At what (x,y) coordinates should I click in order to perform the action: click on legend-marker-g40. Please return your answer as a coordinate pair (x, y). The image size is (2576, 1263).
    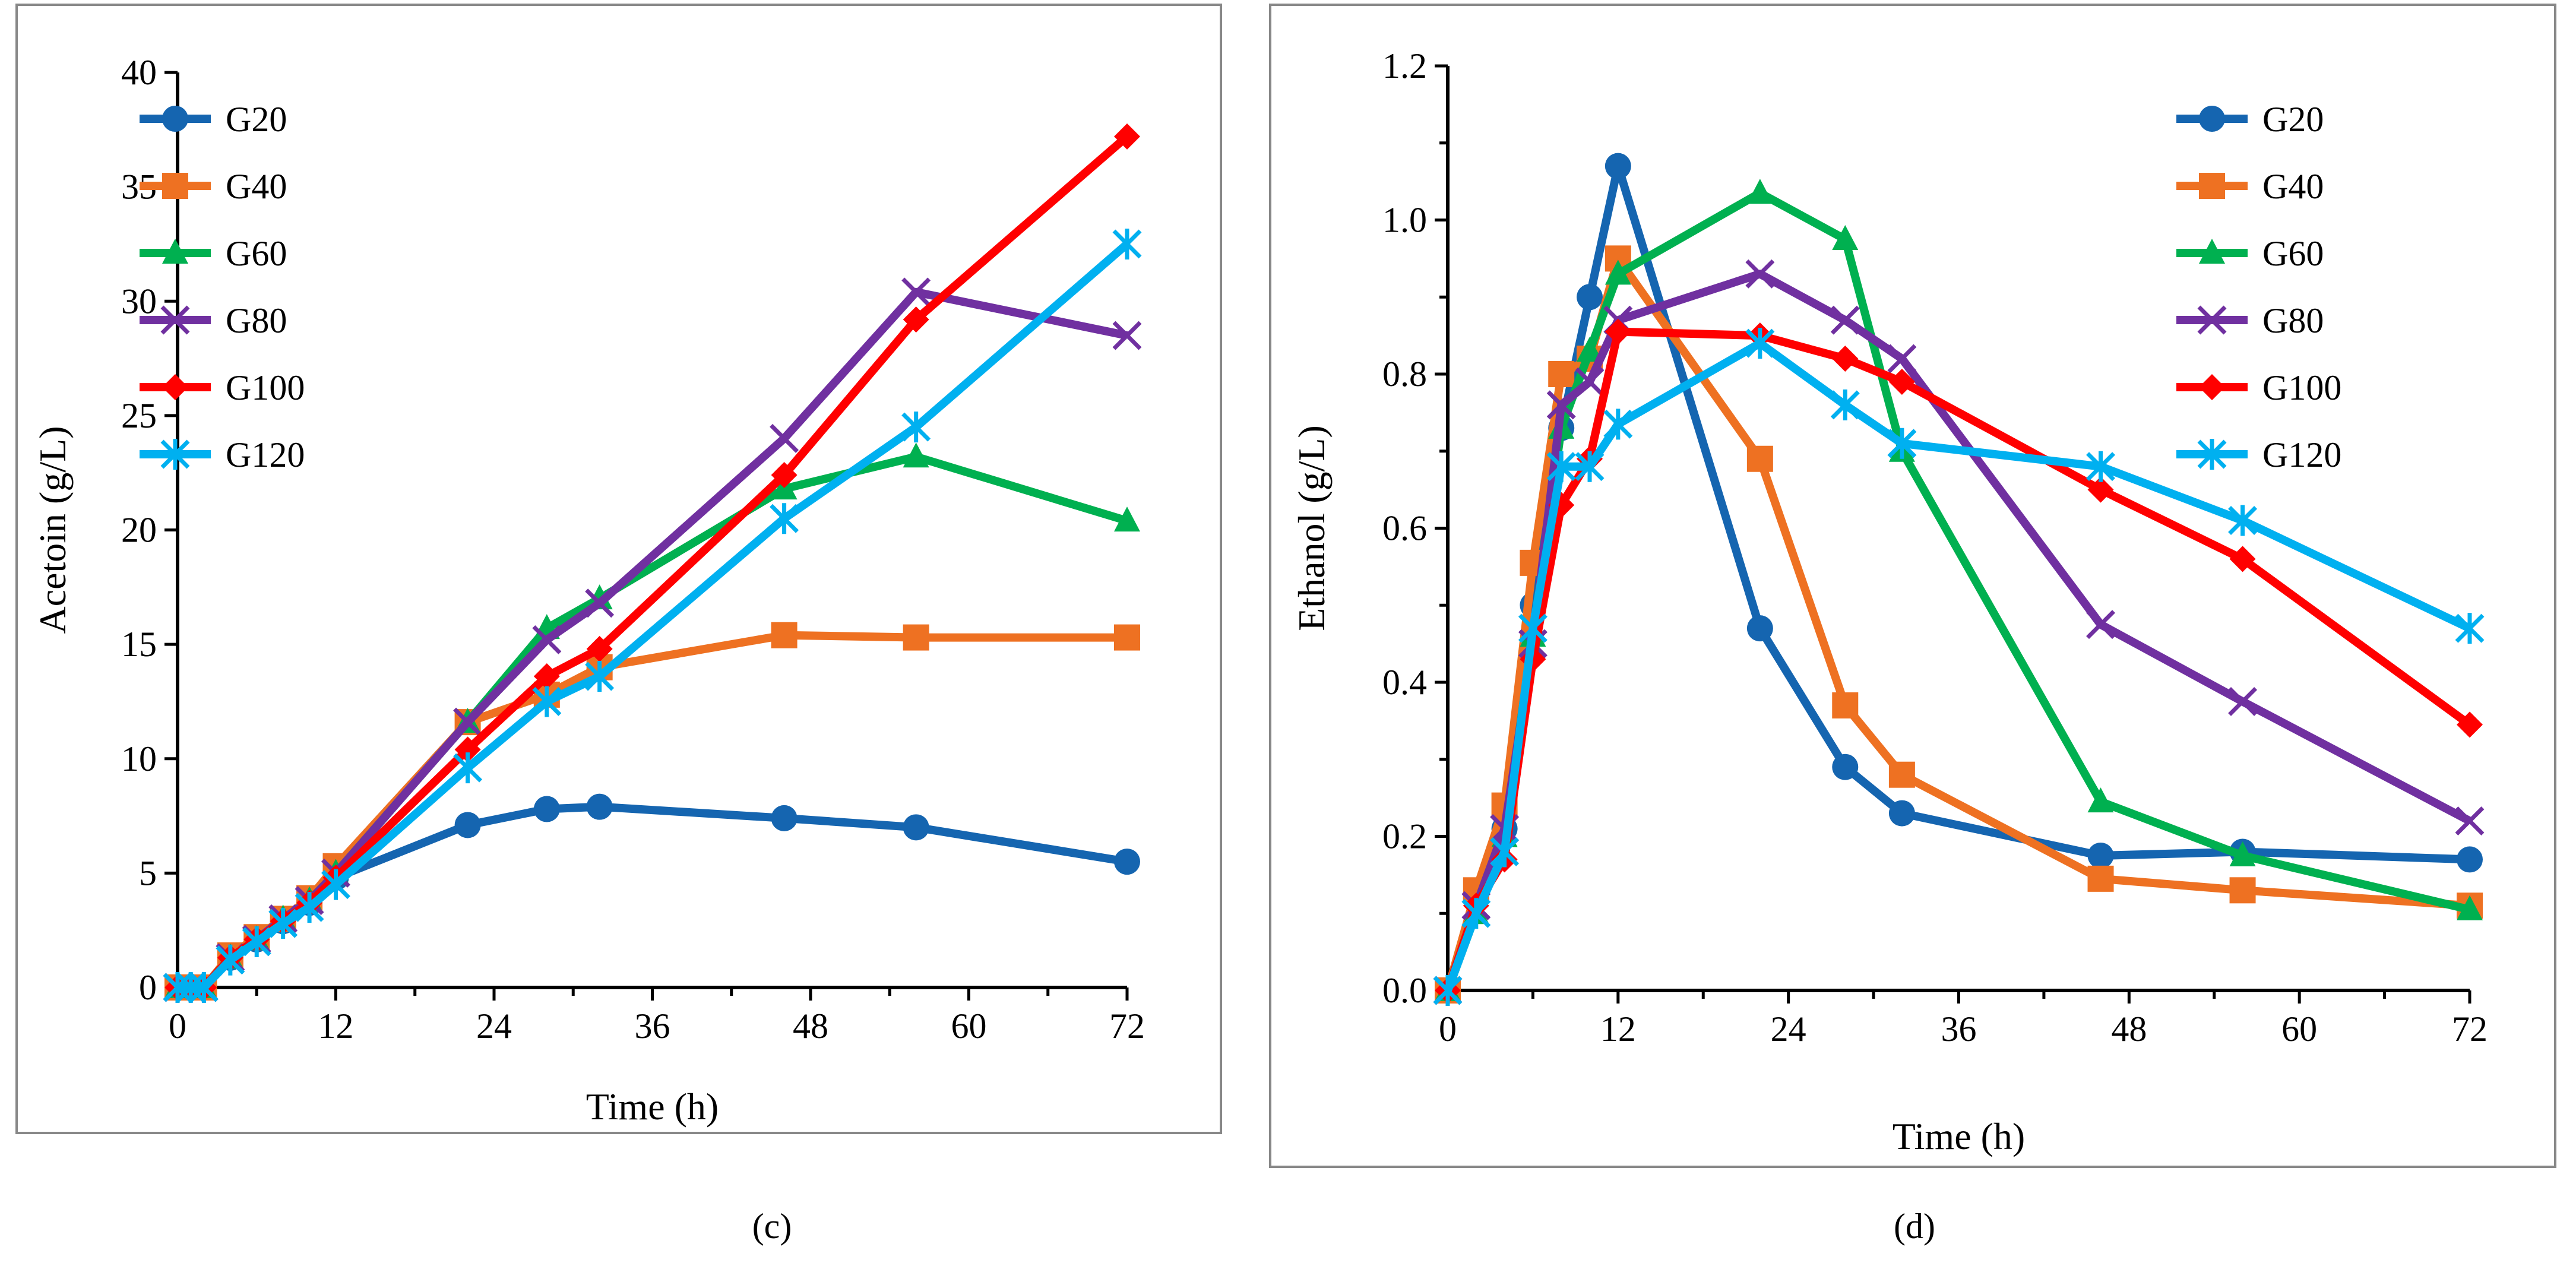
    Looking at the image, I should click on (175, 186).